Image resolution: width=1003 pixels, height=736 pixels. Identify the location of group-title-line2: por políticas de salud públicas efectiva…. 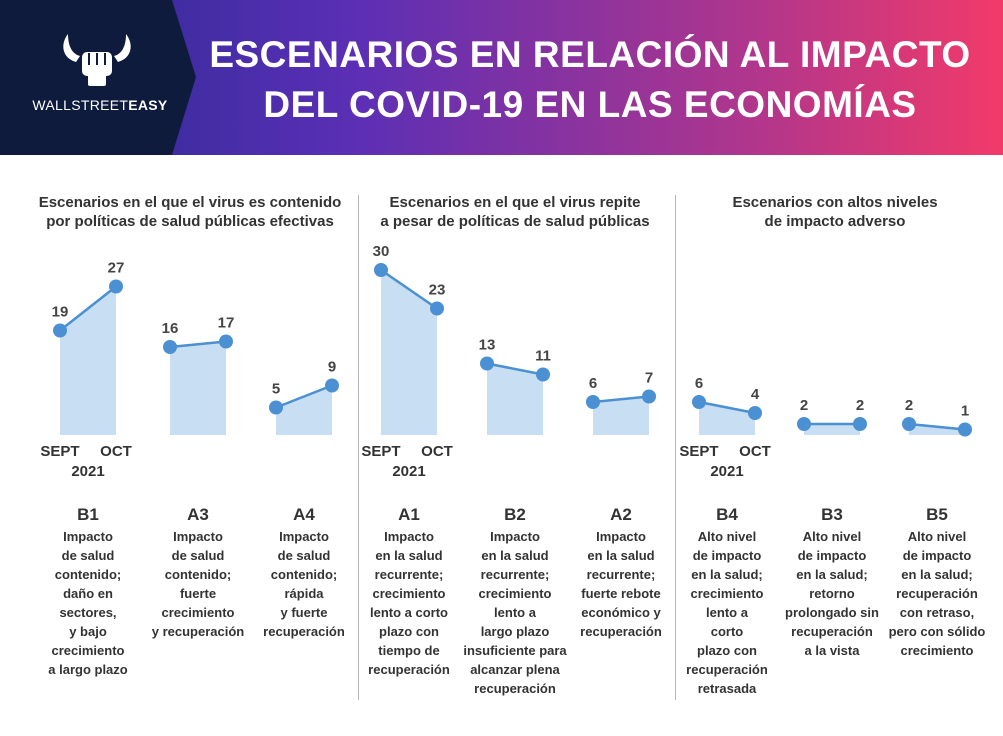
(190, 221).